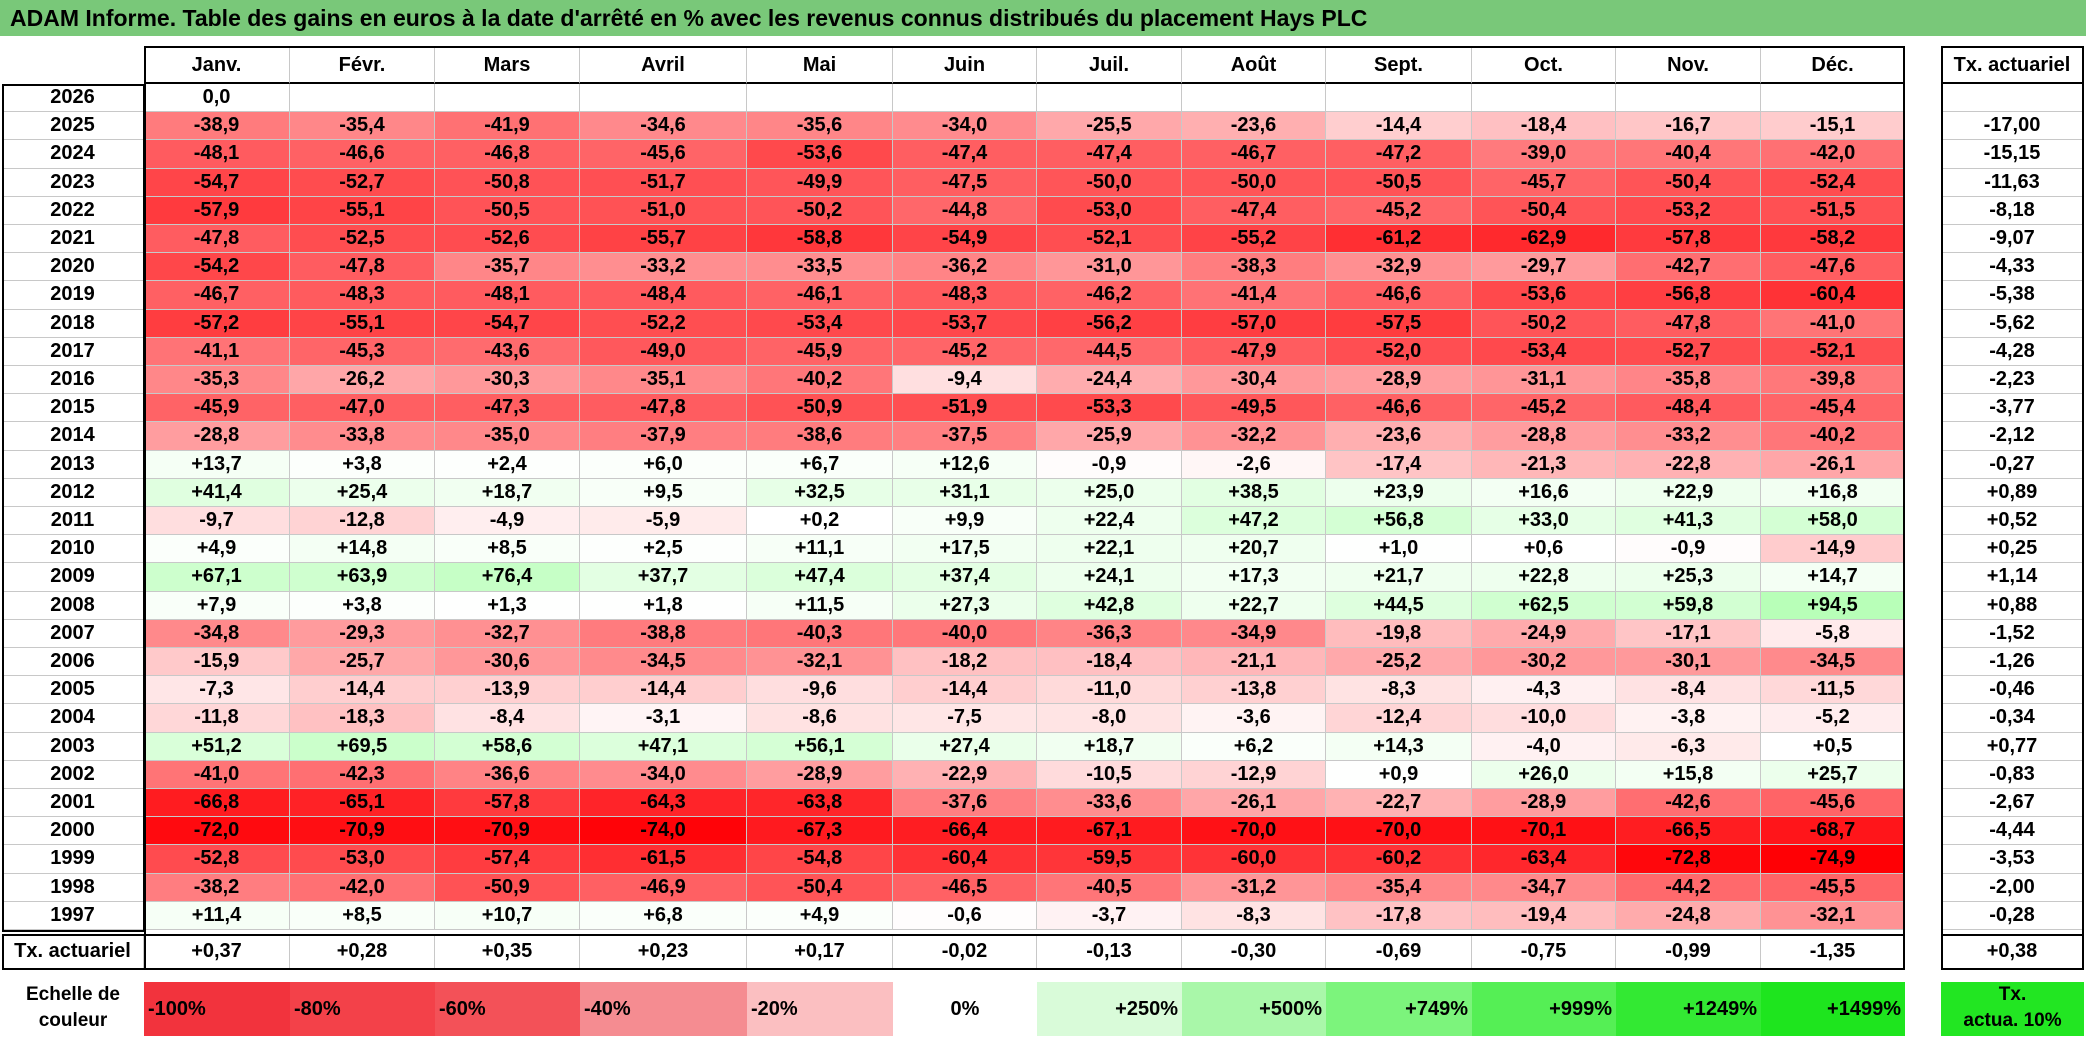 This screenshot has height=1037, width=2086. I want to click on gain-cell: +4,9, so click(820, 915).